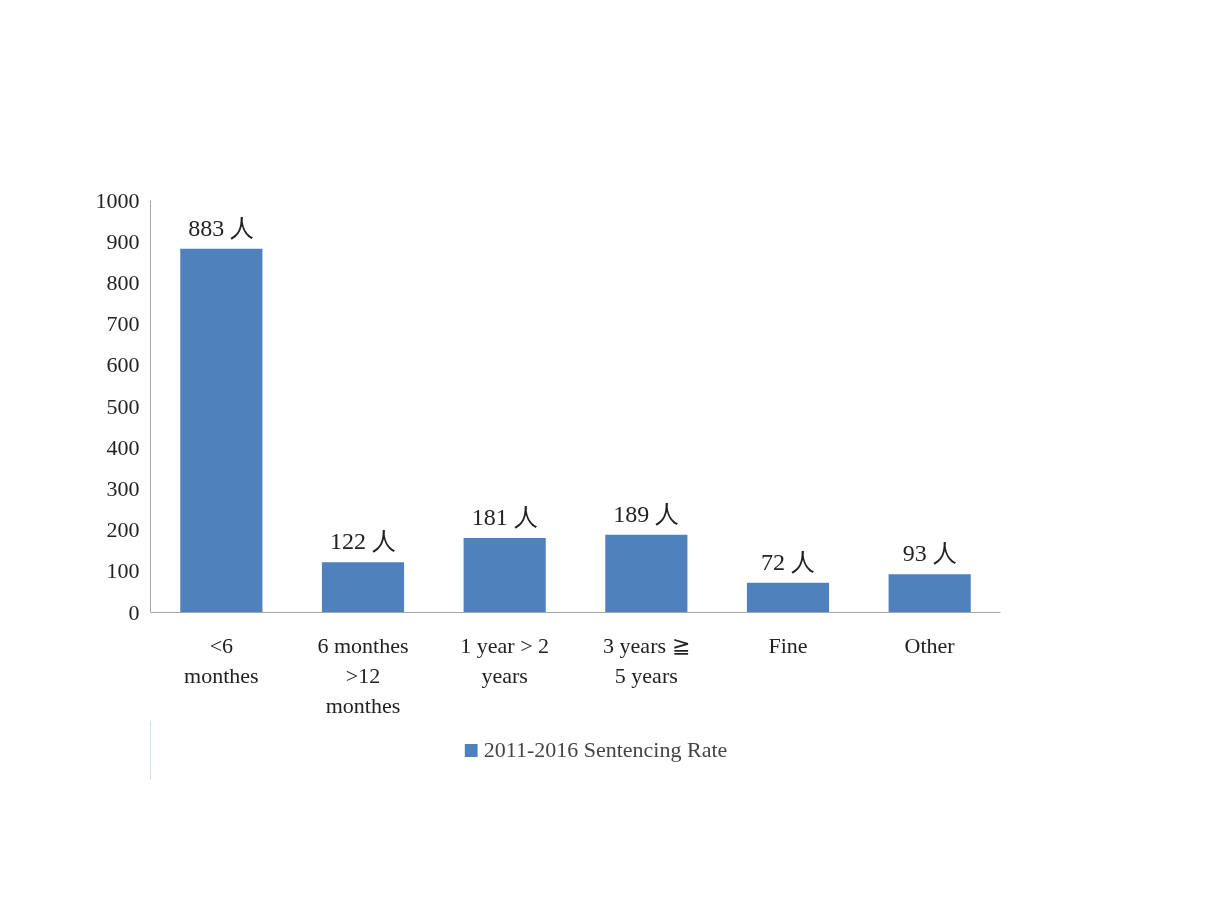 Image resolution: width=1218 pixels, height=908 pixels. Describe the element at coordinates (788, 645) in the screenshot. I see `x-tick-label: Fine` at that location.